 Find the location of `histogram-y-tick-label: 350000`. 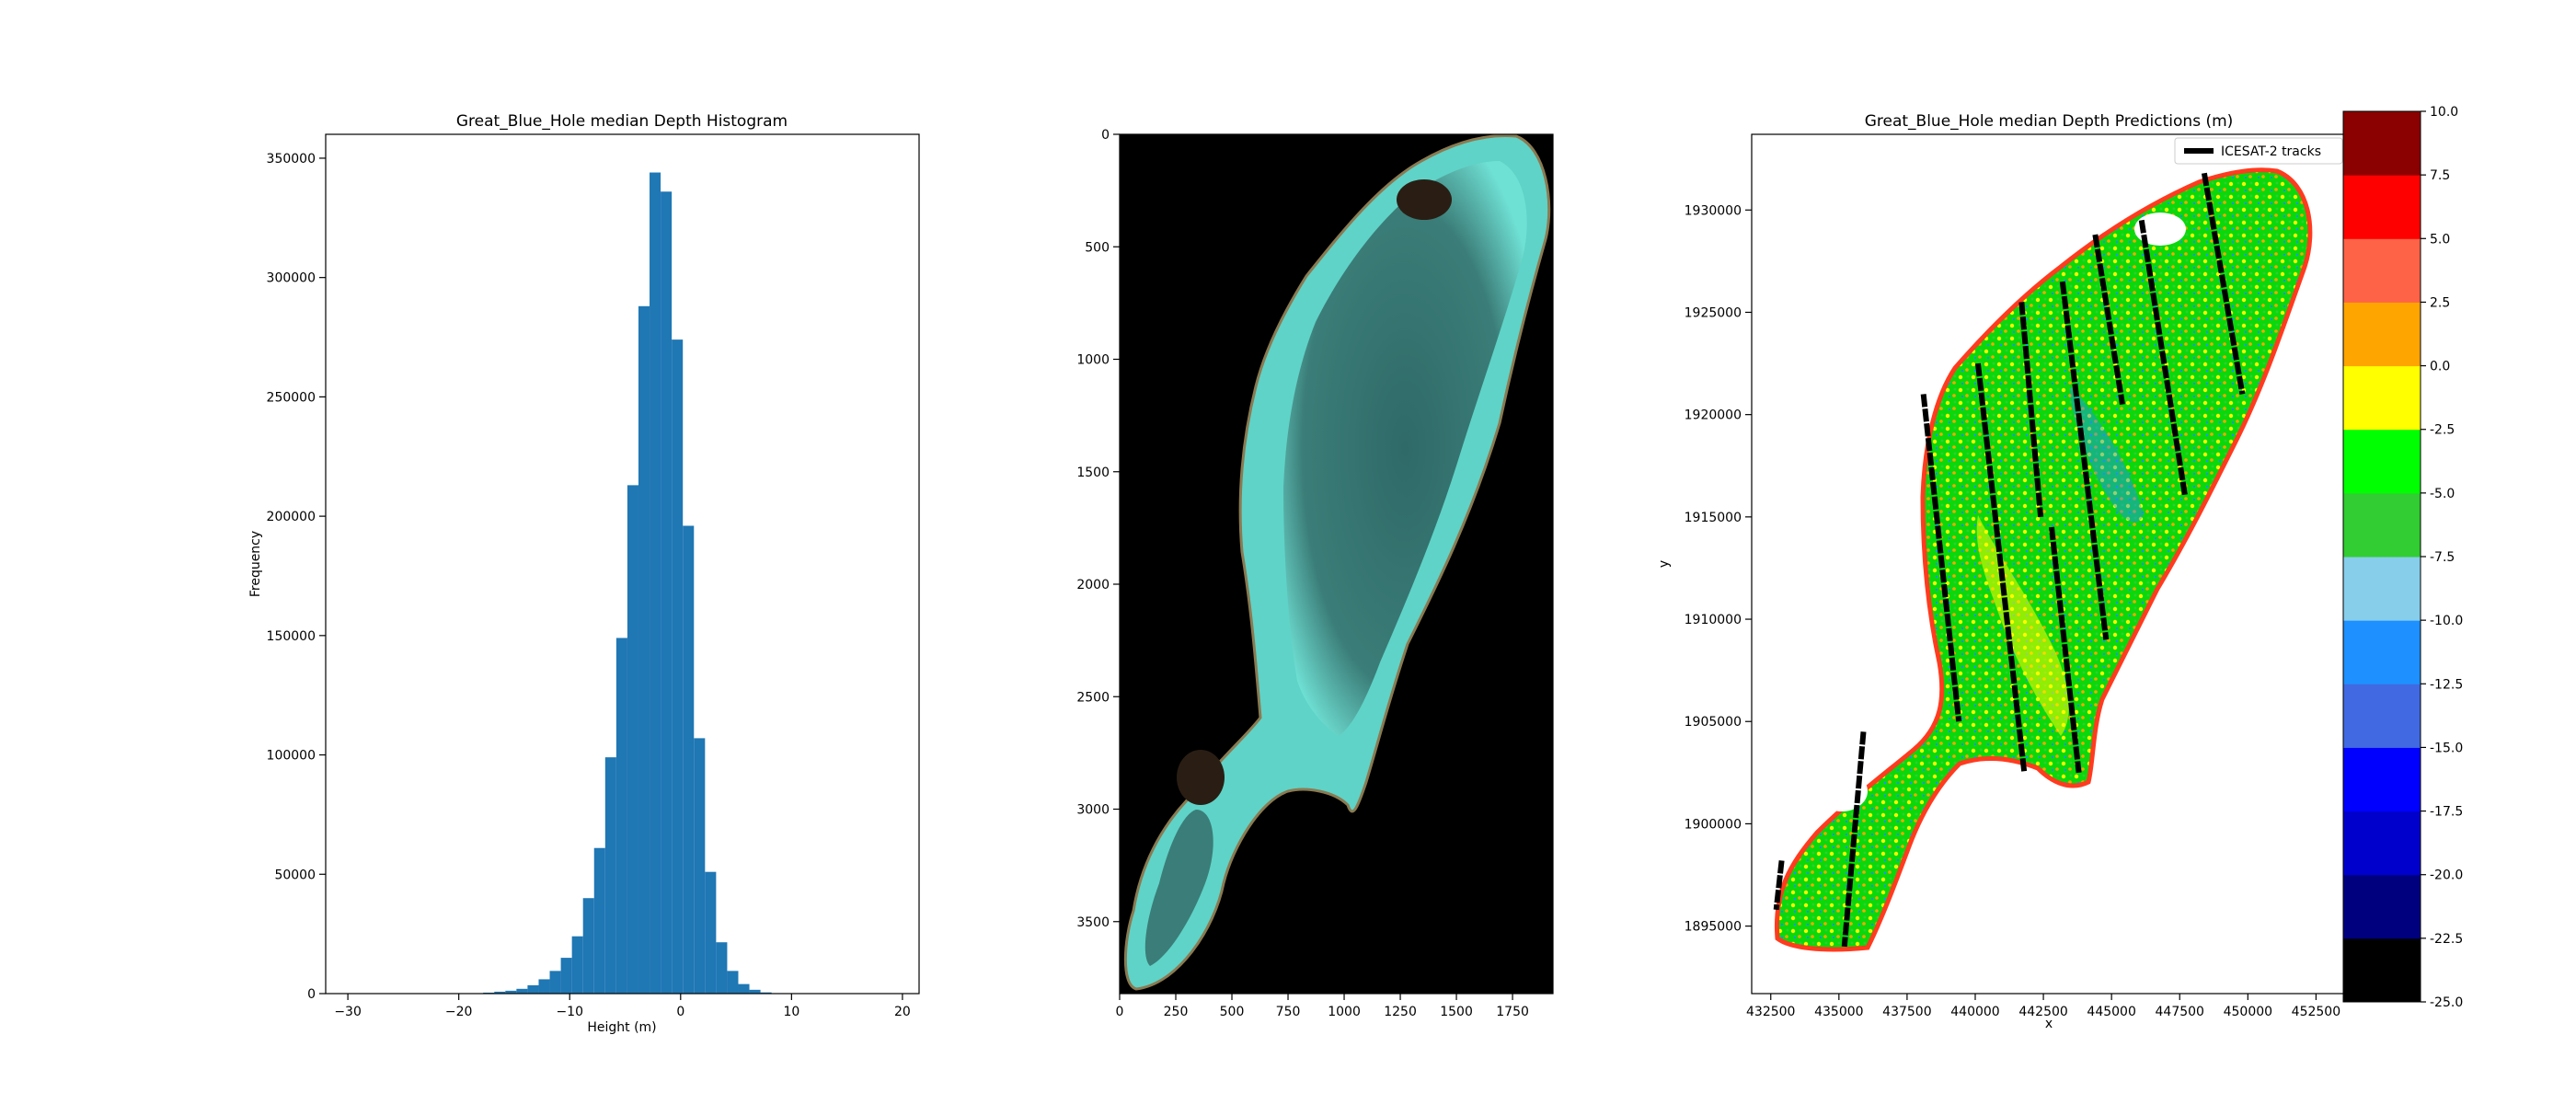

histogram-y-tick-label: 350000 is located at coordinates (291, 159).